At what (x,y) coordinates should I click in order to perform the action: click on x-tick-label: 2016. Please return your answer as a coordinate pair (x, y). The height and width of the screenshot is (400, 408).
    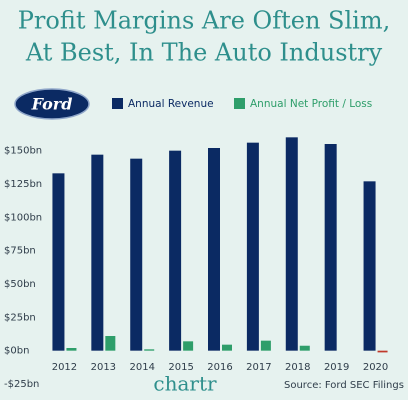
    Looking at the image, I should click on (219, 367).